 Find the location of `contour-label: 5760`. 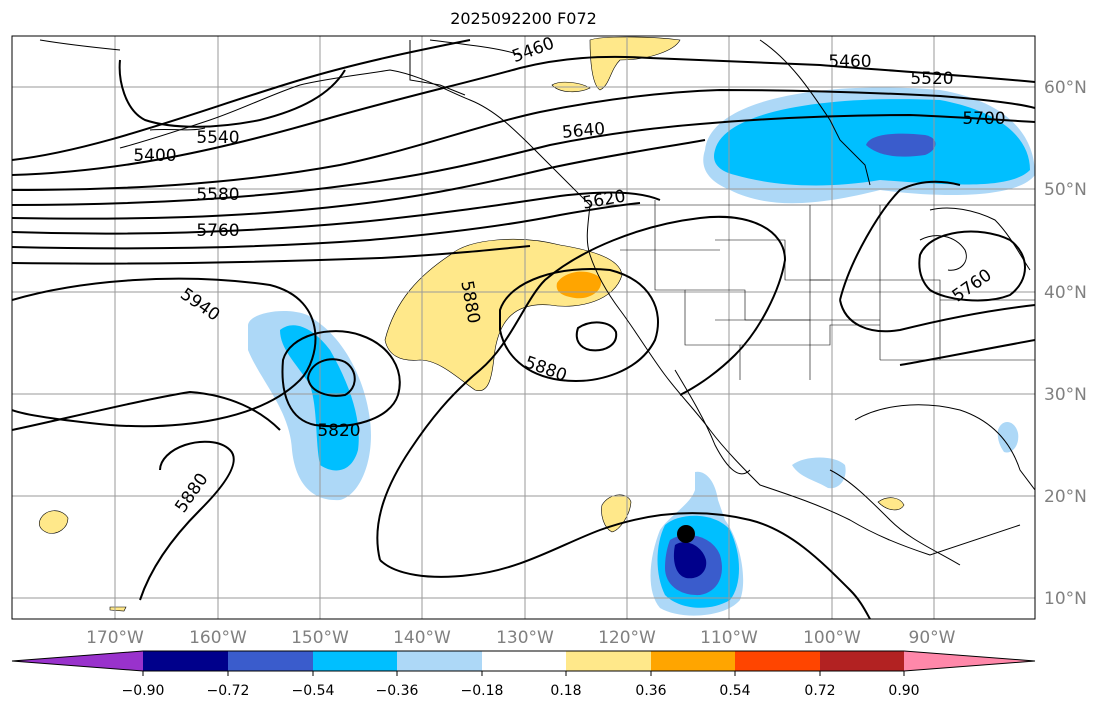

contour-label: 5760 is located at coordinates (217, 231).